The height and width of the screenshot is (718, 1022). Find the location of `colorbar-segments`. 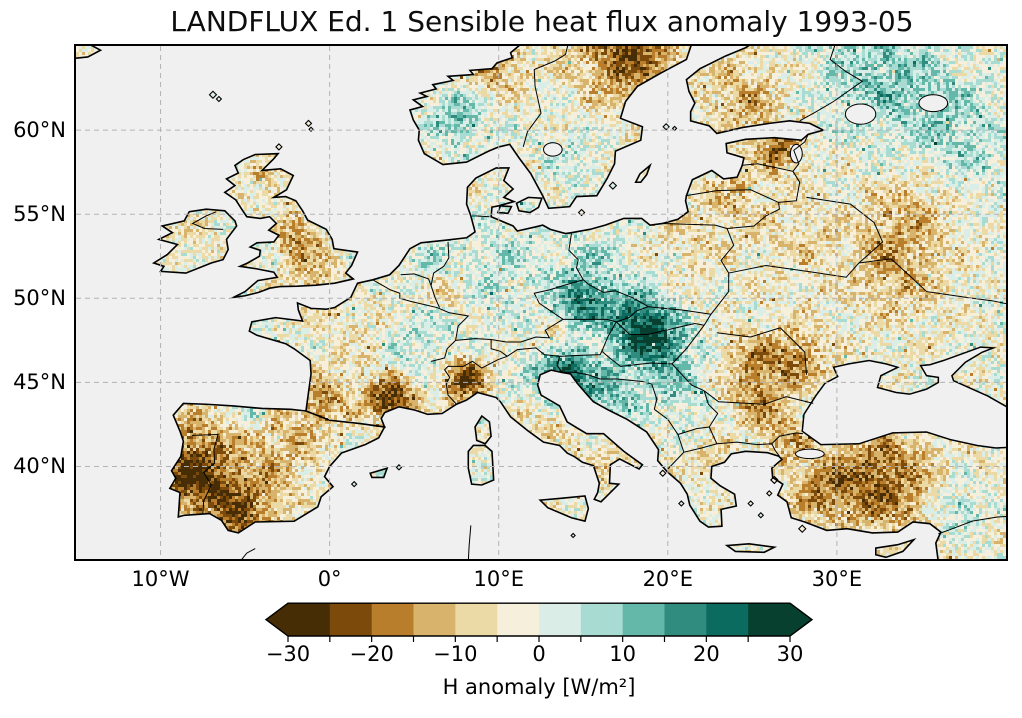

colorbar-segments is located at coordinates (539, 619).